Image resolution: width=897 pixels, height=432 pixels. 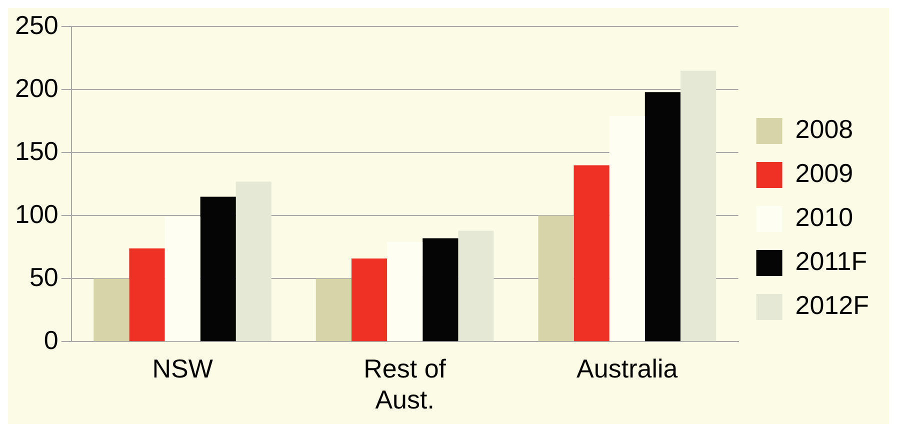 I want to click on y-tick-label: 50, so click(x=43, y=277).